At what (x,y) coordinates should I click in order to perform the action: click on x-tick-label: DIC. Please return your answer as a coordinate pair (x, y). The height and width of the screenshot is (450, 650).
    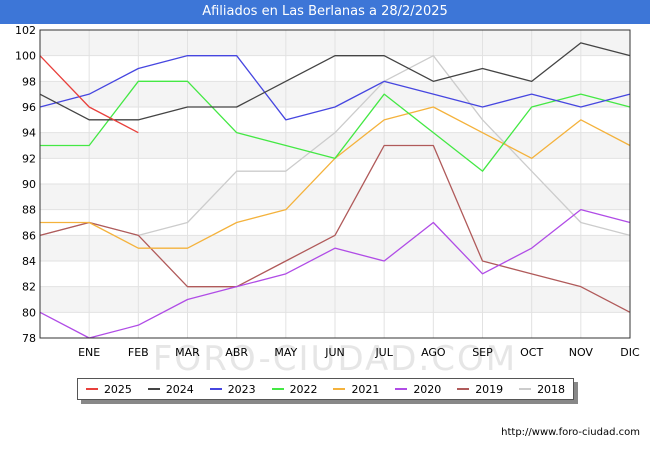
    Looking at the image, I should click on (630, 352).